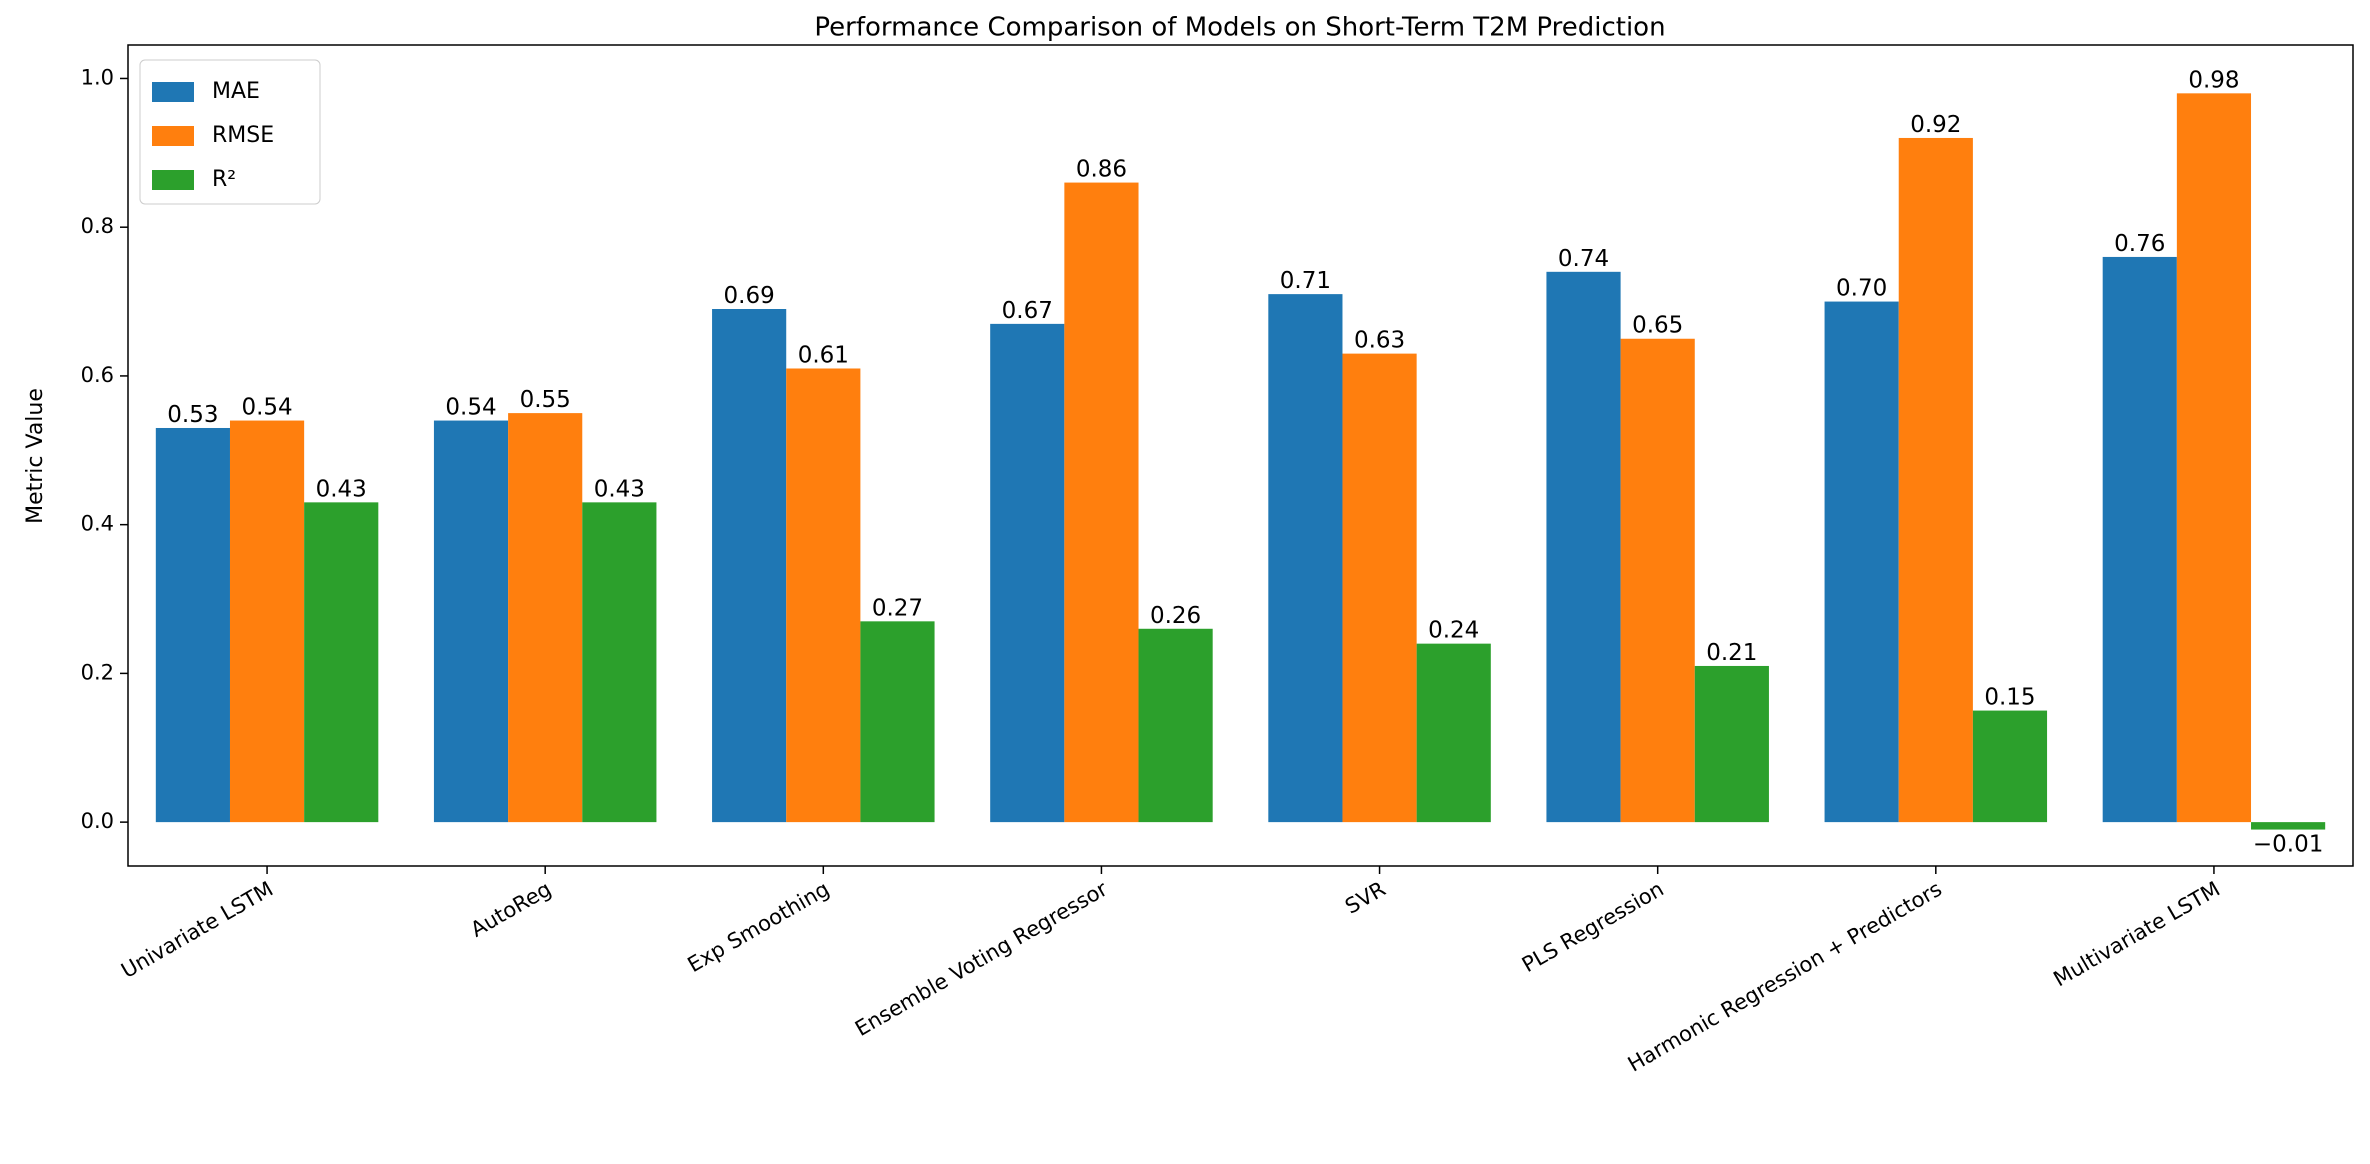  I want to click on y-tick-label: 0.4, so click(97, 524).